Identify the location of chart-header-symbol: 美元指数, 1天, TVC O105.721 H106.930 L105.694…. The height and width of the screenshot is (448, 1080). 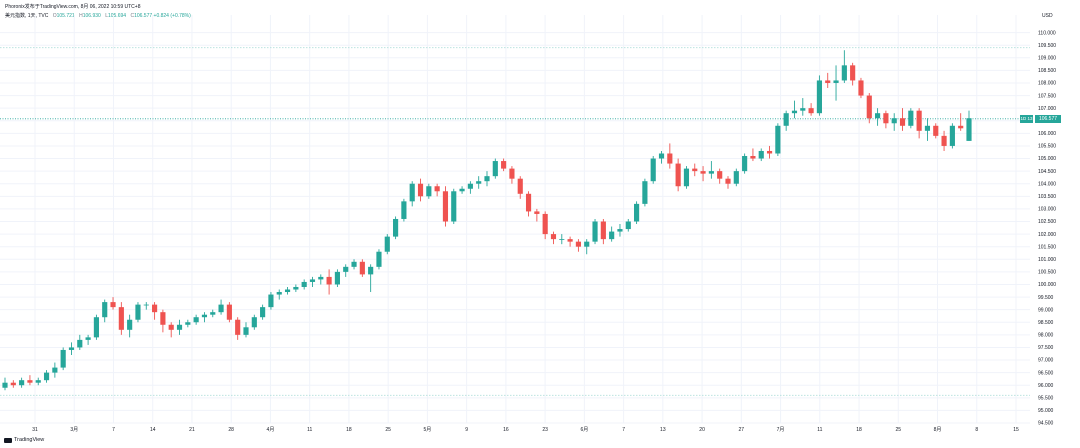
(98, 15).